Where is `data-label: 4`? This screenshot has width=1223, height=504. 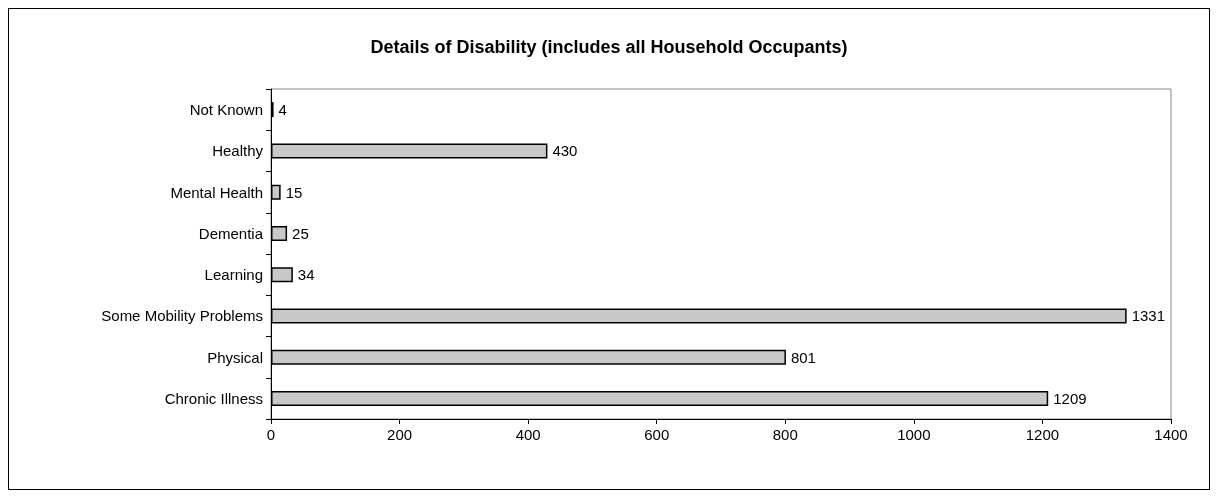 data-label: 4 is located at coordinates (282, 110).